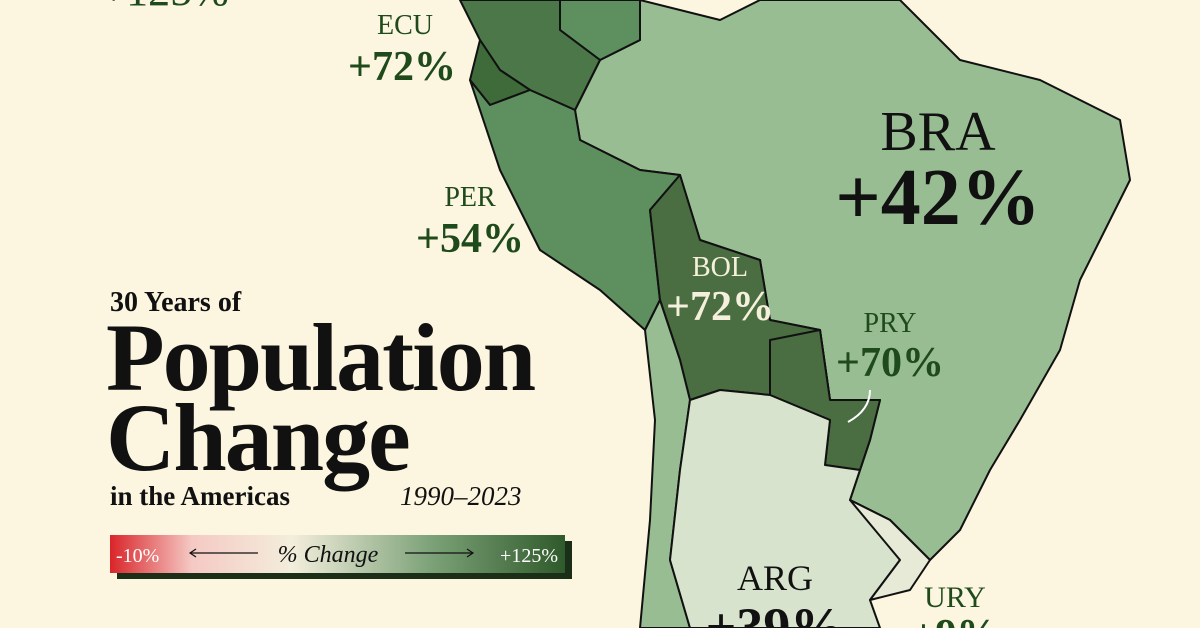 The width and height of the screenshot is (1200, 628). What do you see at coordinates (164, 7) in the screenshot?
I see `region-value: +125%` at bounding box center [164, 7].